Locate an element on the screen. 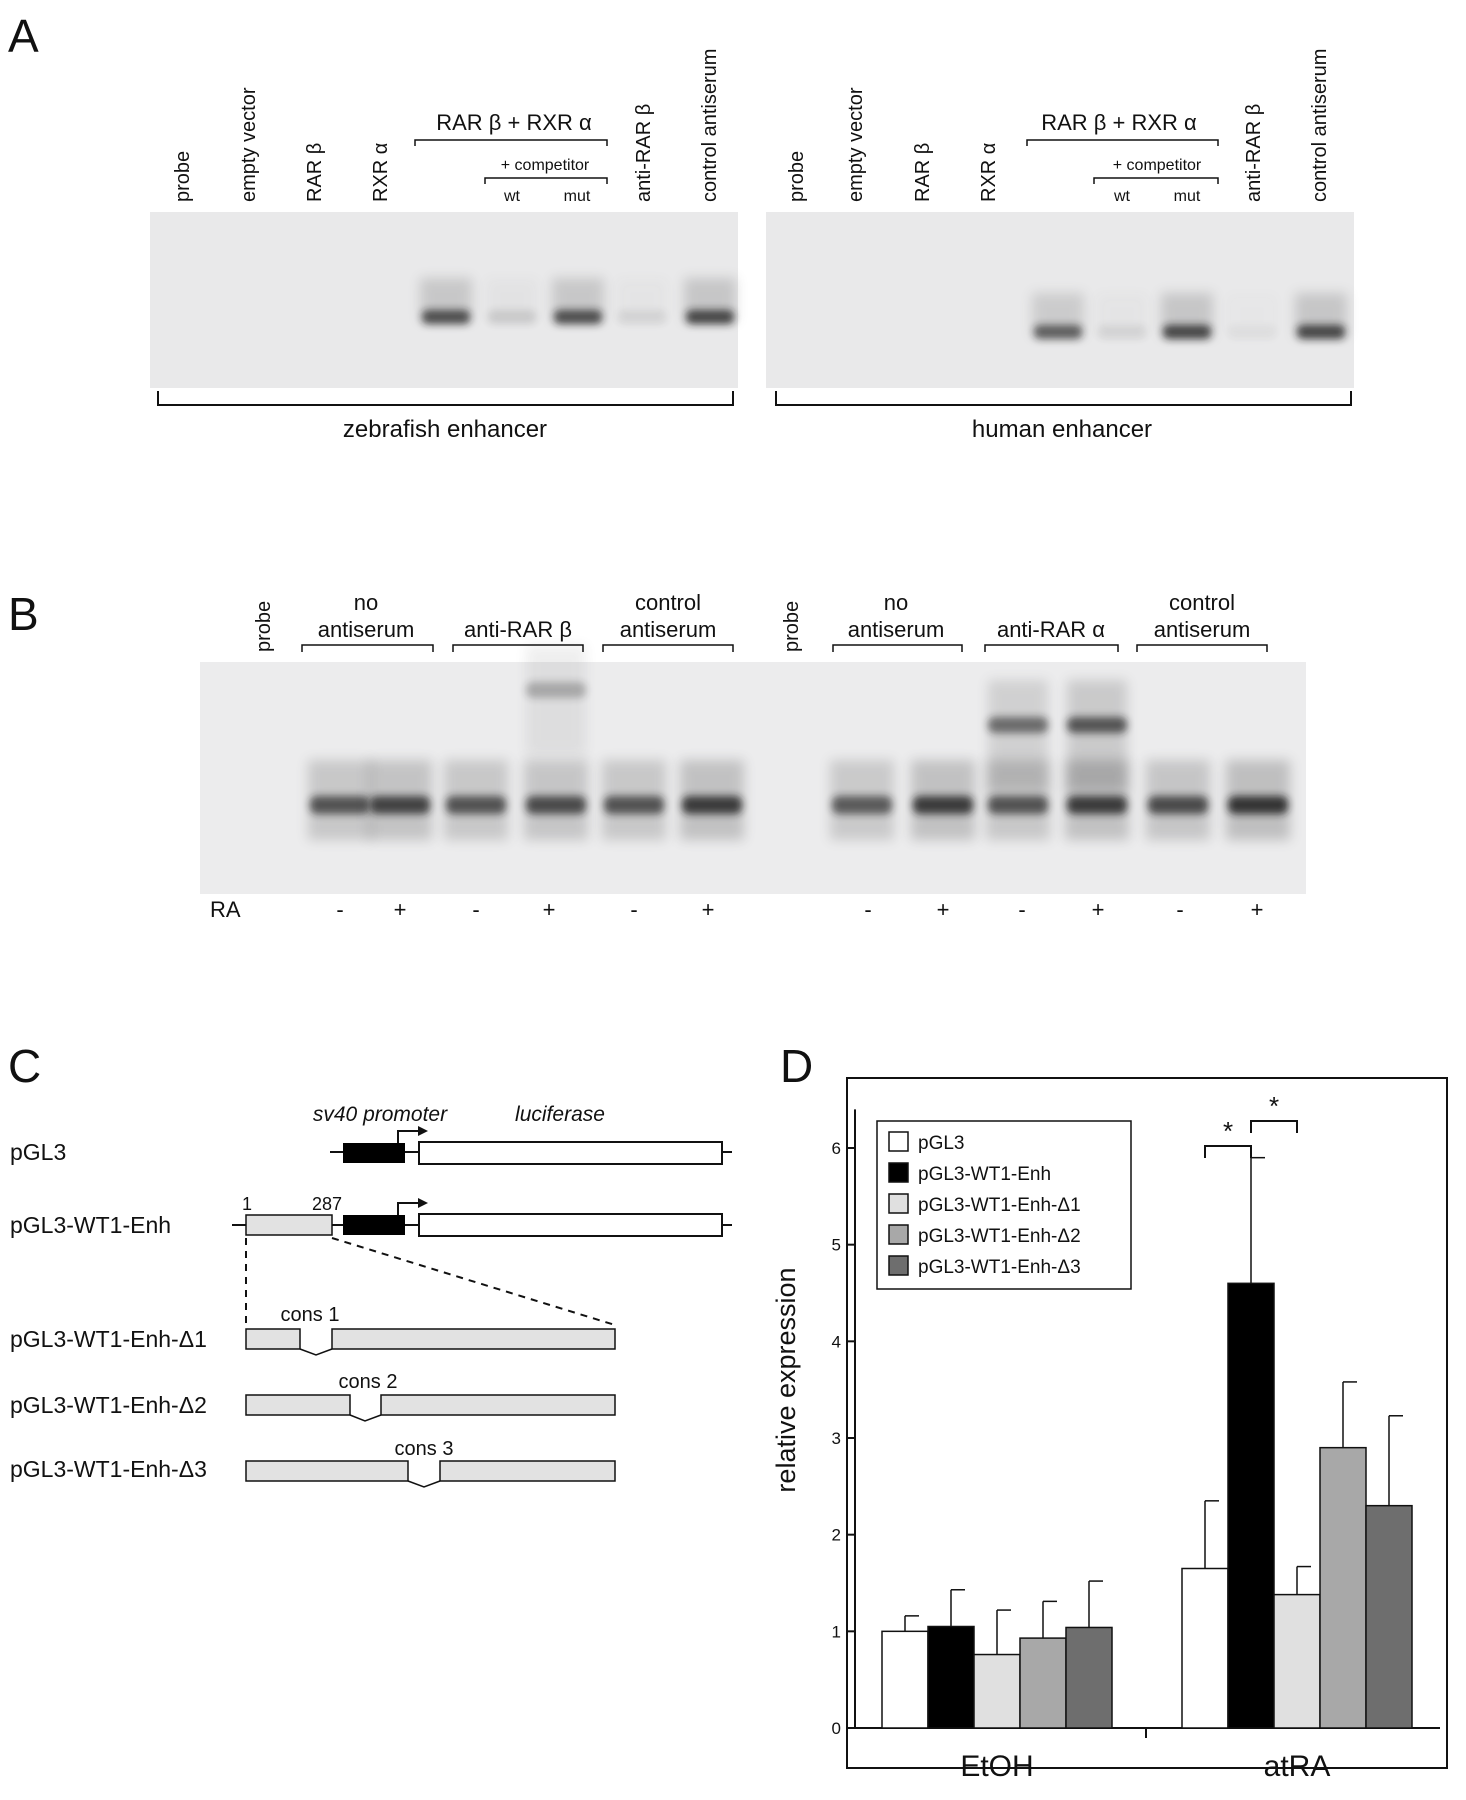 This screenshot has width=1466, height=1800. gel-b-bands is located at coordinates (799, 742).